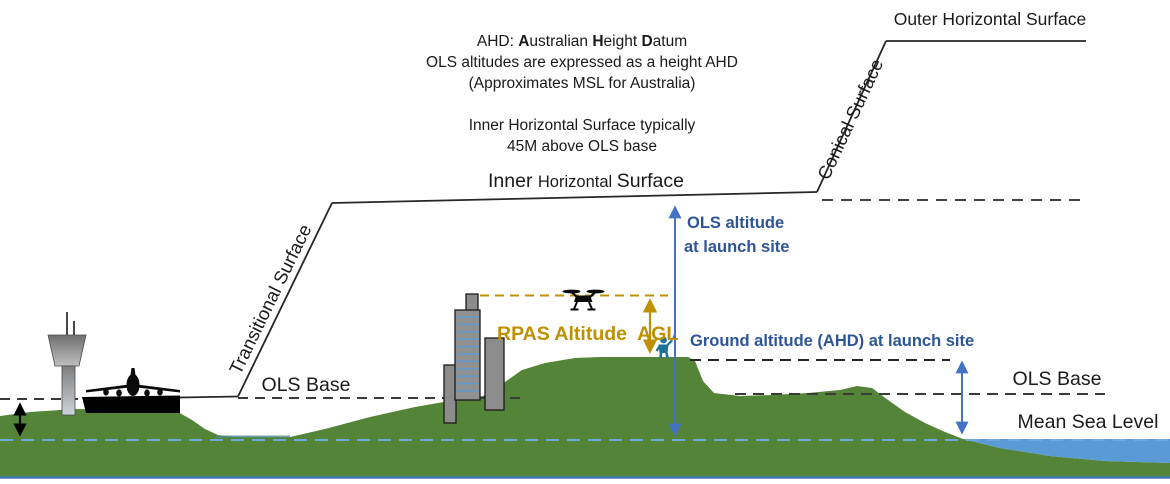  Describe the element at coordinates (736, 247) in the screenshot. I see `ols-altitude-label-line2: at launch site` at that location.